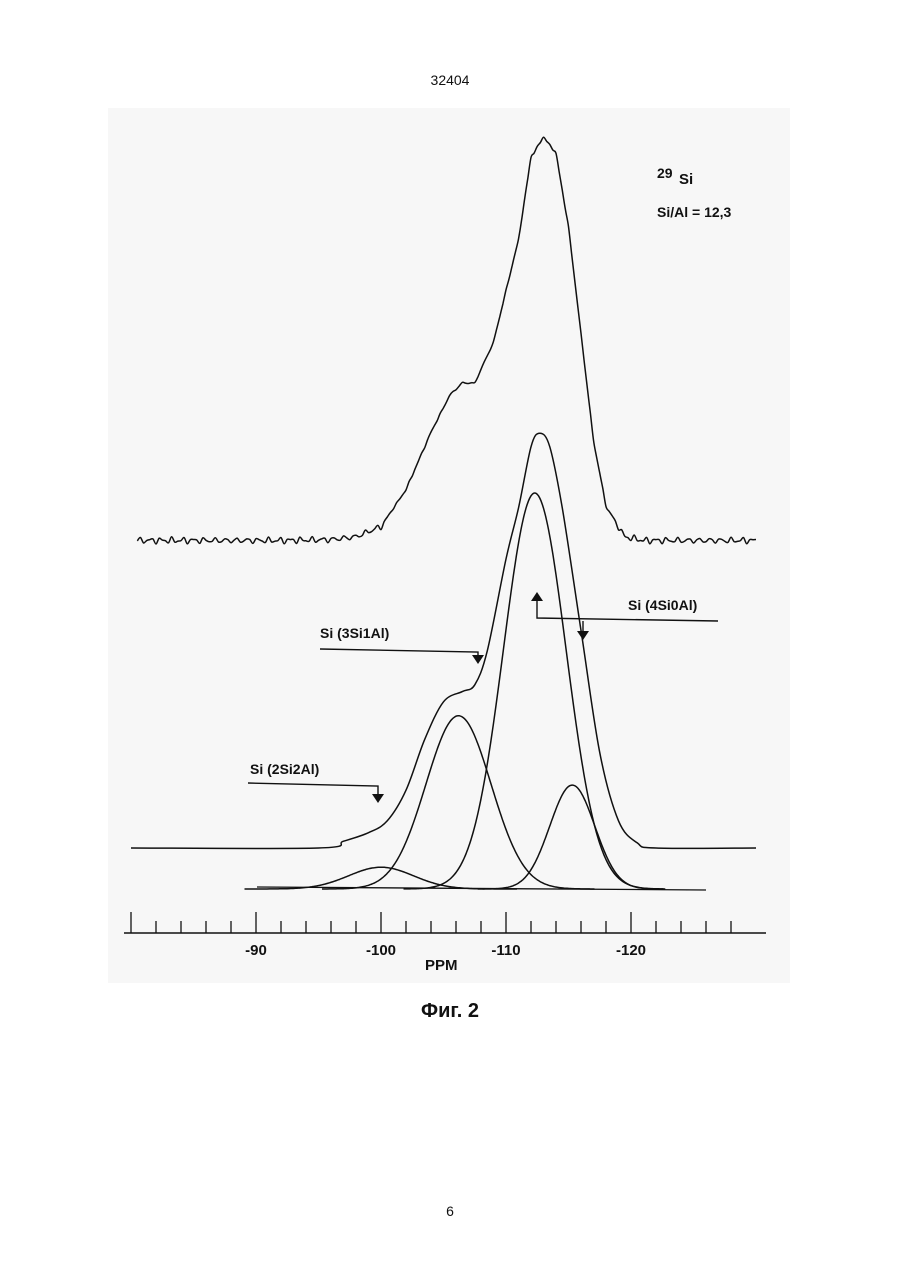 The width and height of the screenshot is (900, 1273). What do you see at coordinates (686, 179) in the screenshot?
I see `nucleus-symbol: Si` at bounding box center [686, 179].